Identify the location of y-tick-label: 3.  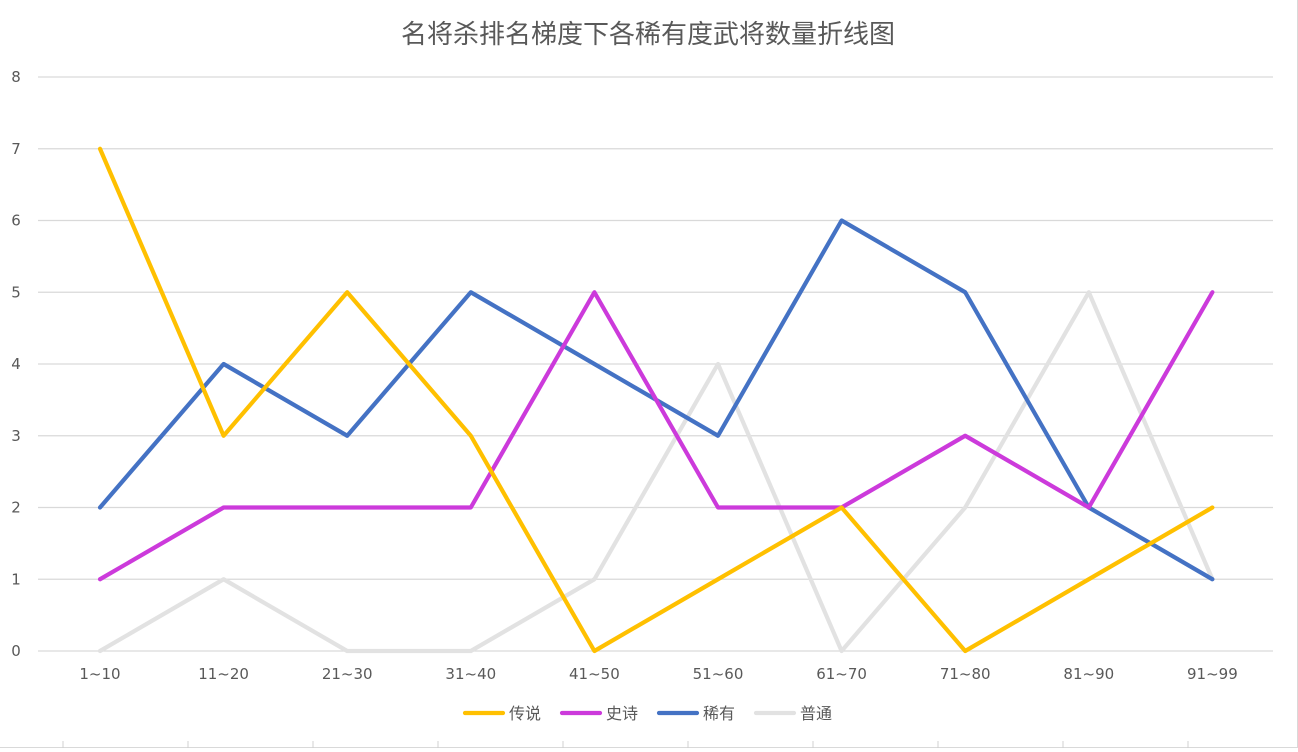
(16, 436).